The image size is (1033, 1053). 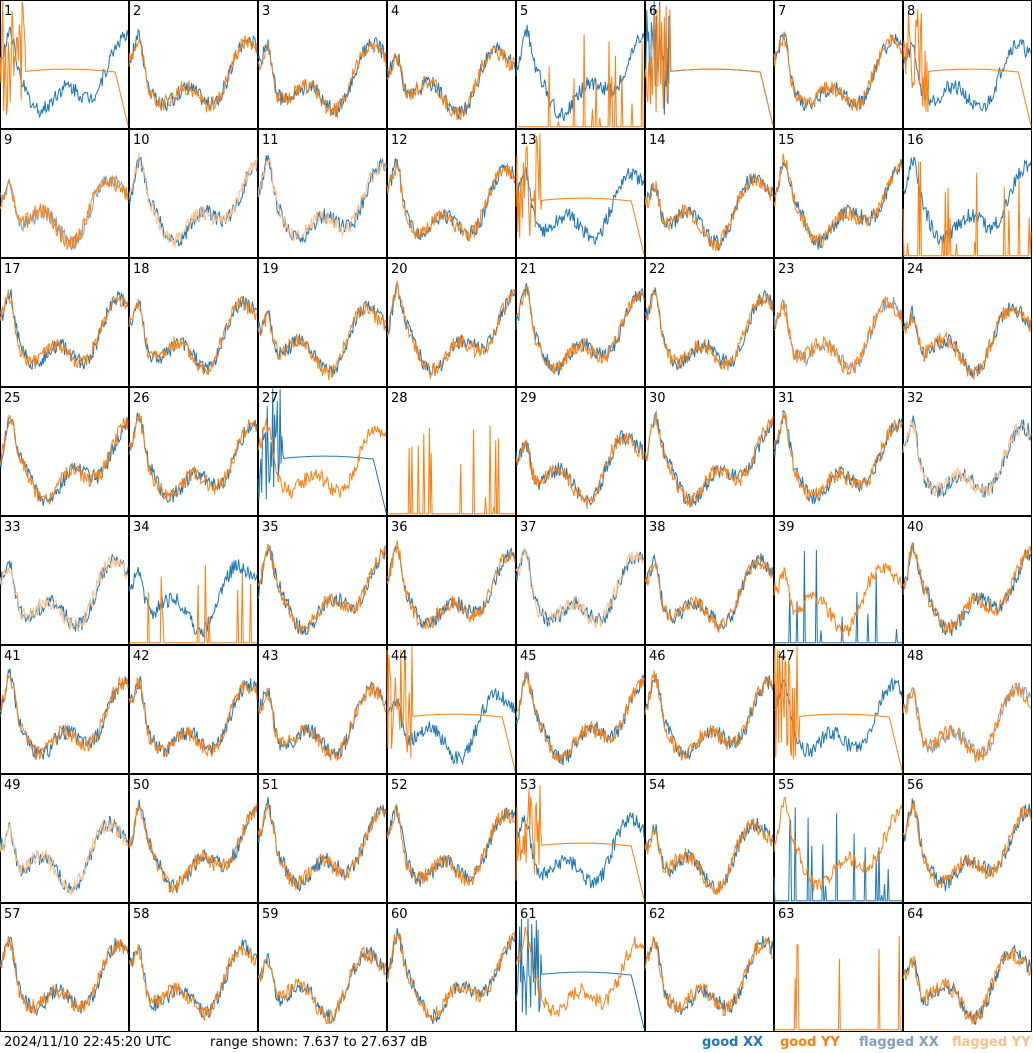 I want to click on panel-label: 11, so click(x=270, y=140).